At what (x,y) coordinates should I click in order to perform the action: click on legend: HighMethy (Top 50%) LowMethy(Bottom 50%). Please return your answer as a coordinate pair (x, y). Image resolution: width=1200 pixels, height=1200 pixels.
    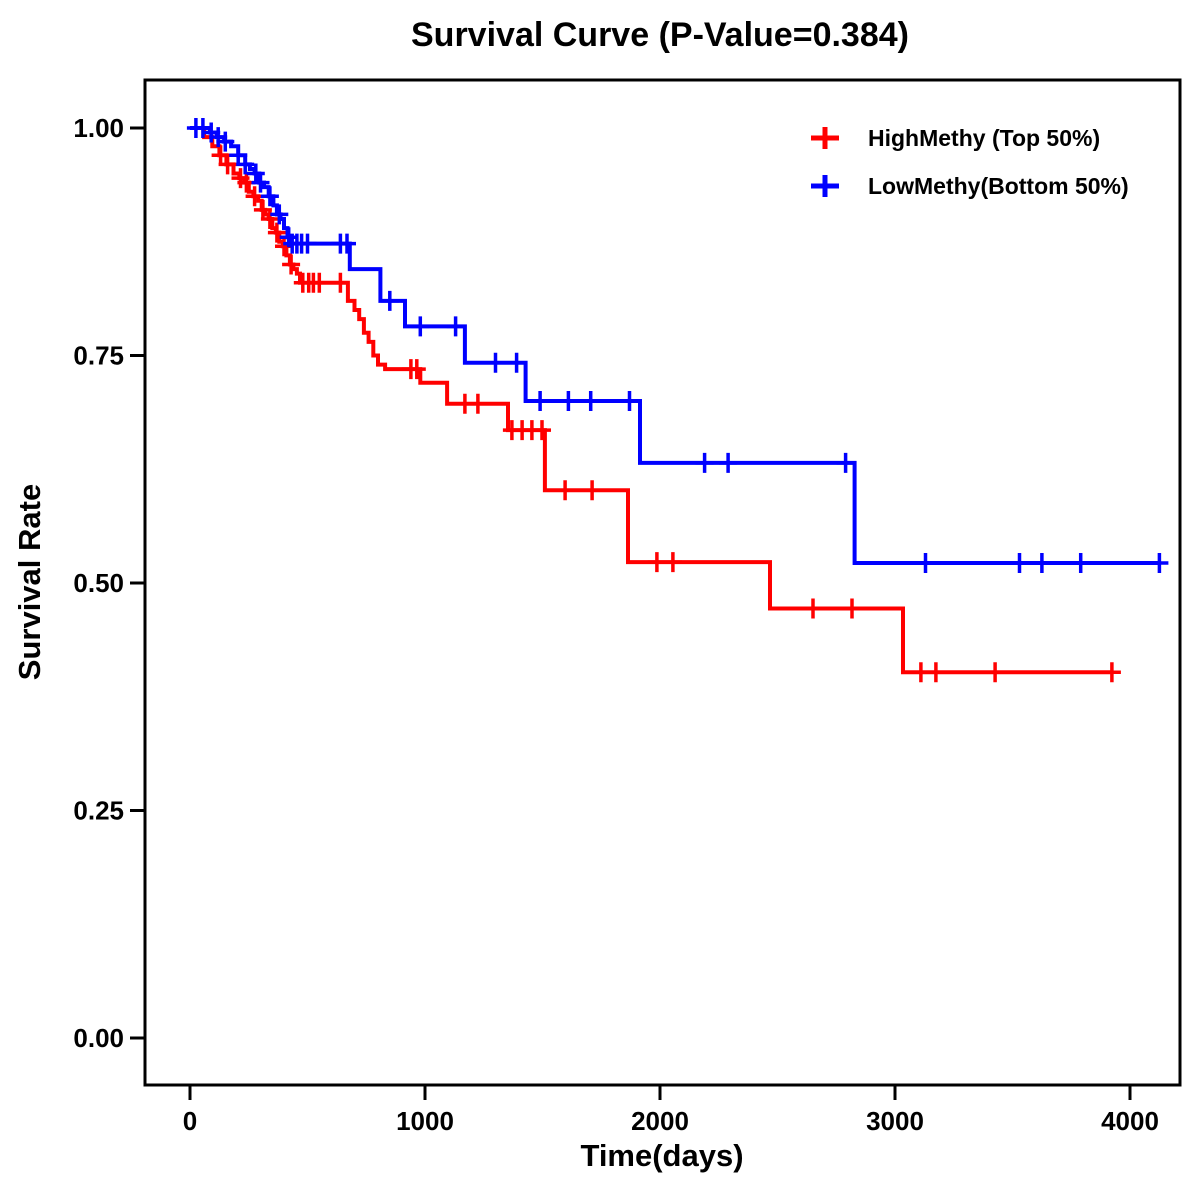
    Looking at the image, I should click on (970, 162).